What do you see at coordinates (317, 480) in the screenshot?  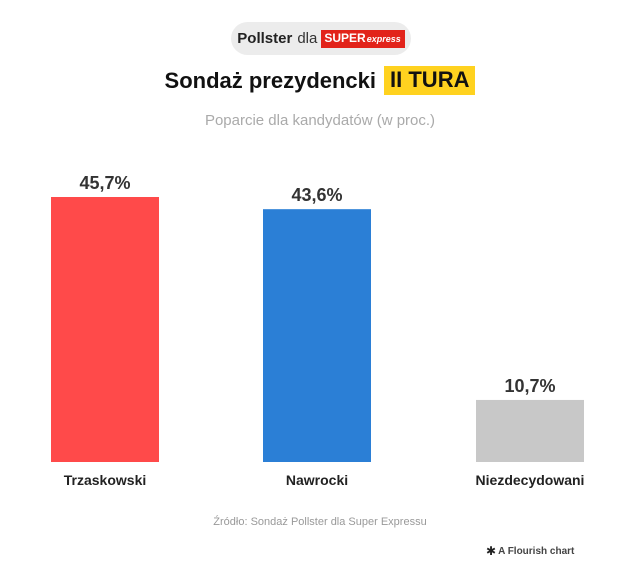 I see `category-label-nawrocki: Nawrocki` at bounding box center [317, 480].